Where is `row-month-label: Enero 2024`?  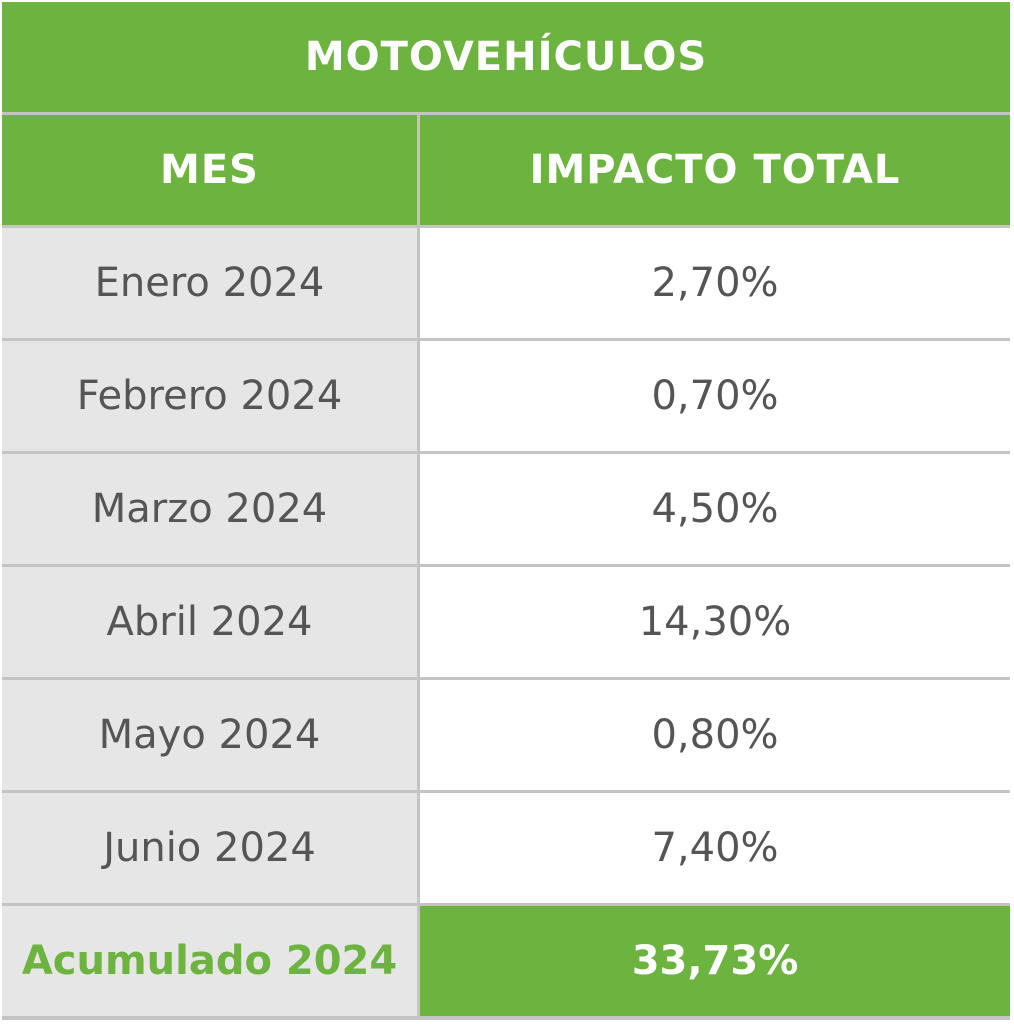 row-month-label: Enero 2024 is located at coordinates (209, 283).